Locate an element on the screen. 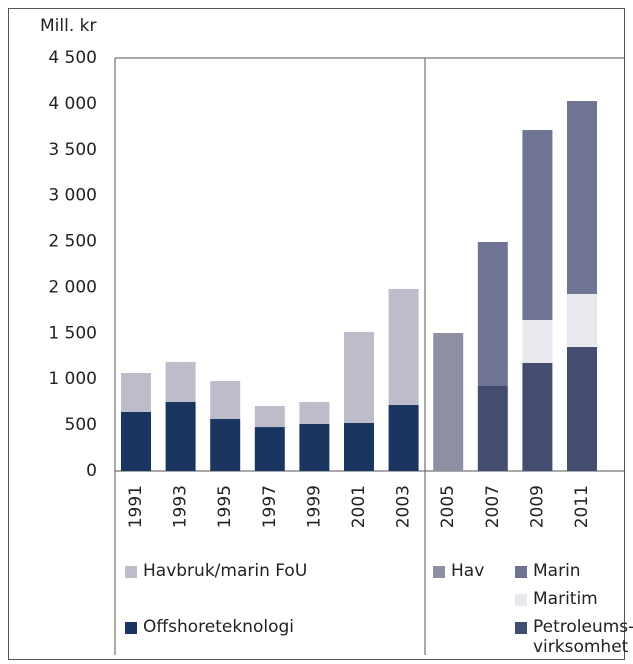  legend-label: Maritim is located at coordinates (565, 599).